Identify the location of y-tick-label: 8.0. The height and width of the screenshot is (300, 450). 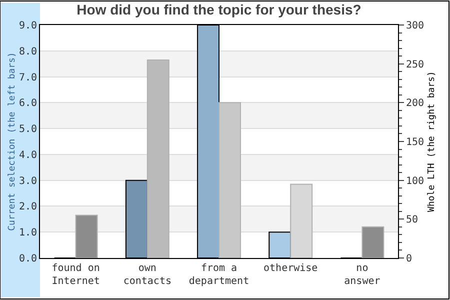
(27, 52).